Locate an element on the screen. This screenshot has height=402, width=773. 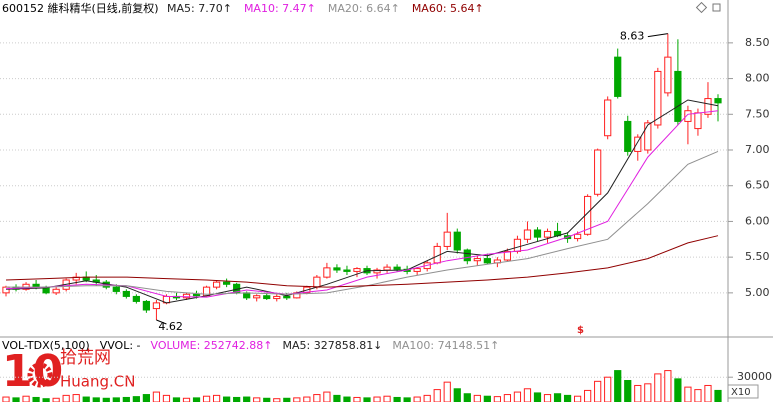
icon-diamond is located at coordinates (701, 7).